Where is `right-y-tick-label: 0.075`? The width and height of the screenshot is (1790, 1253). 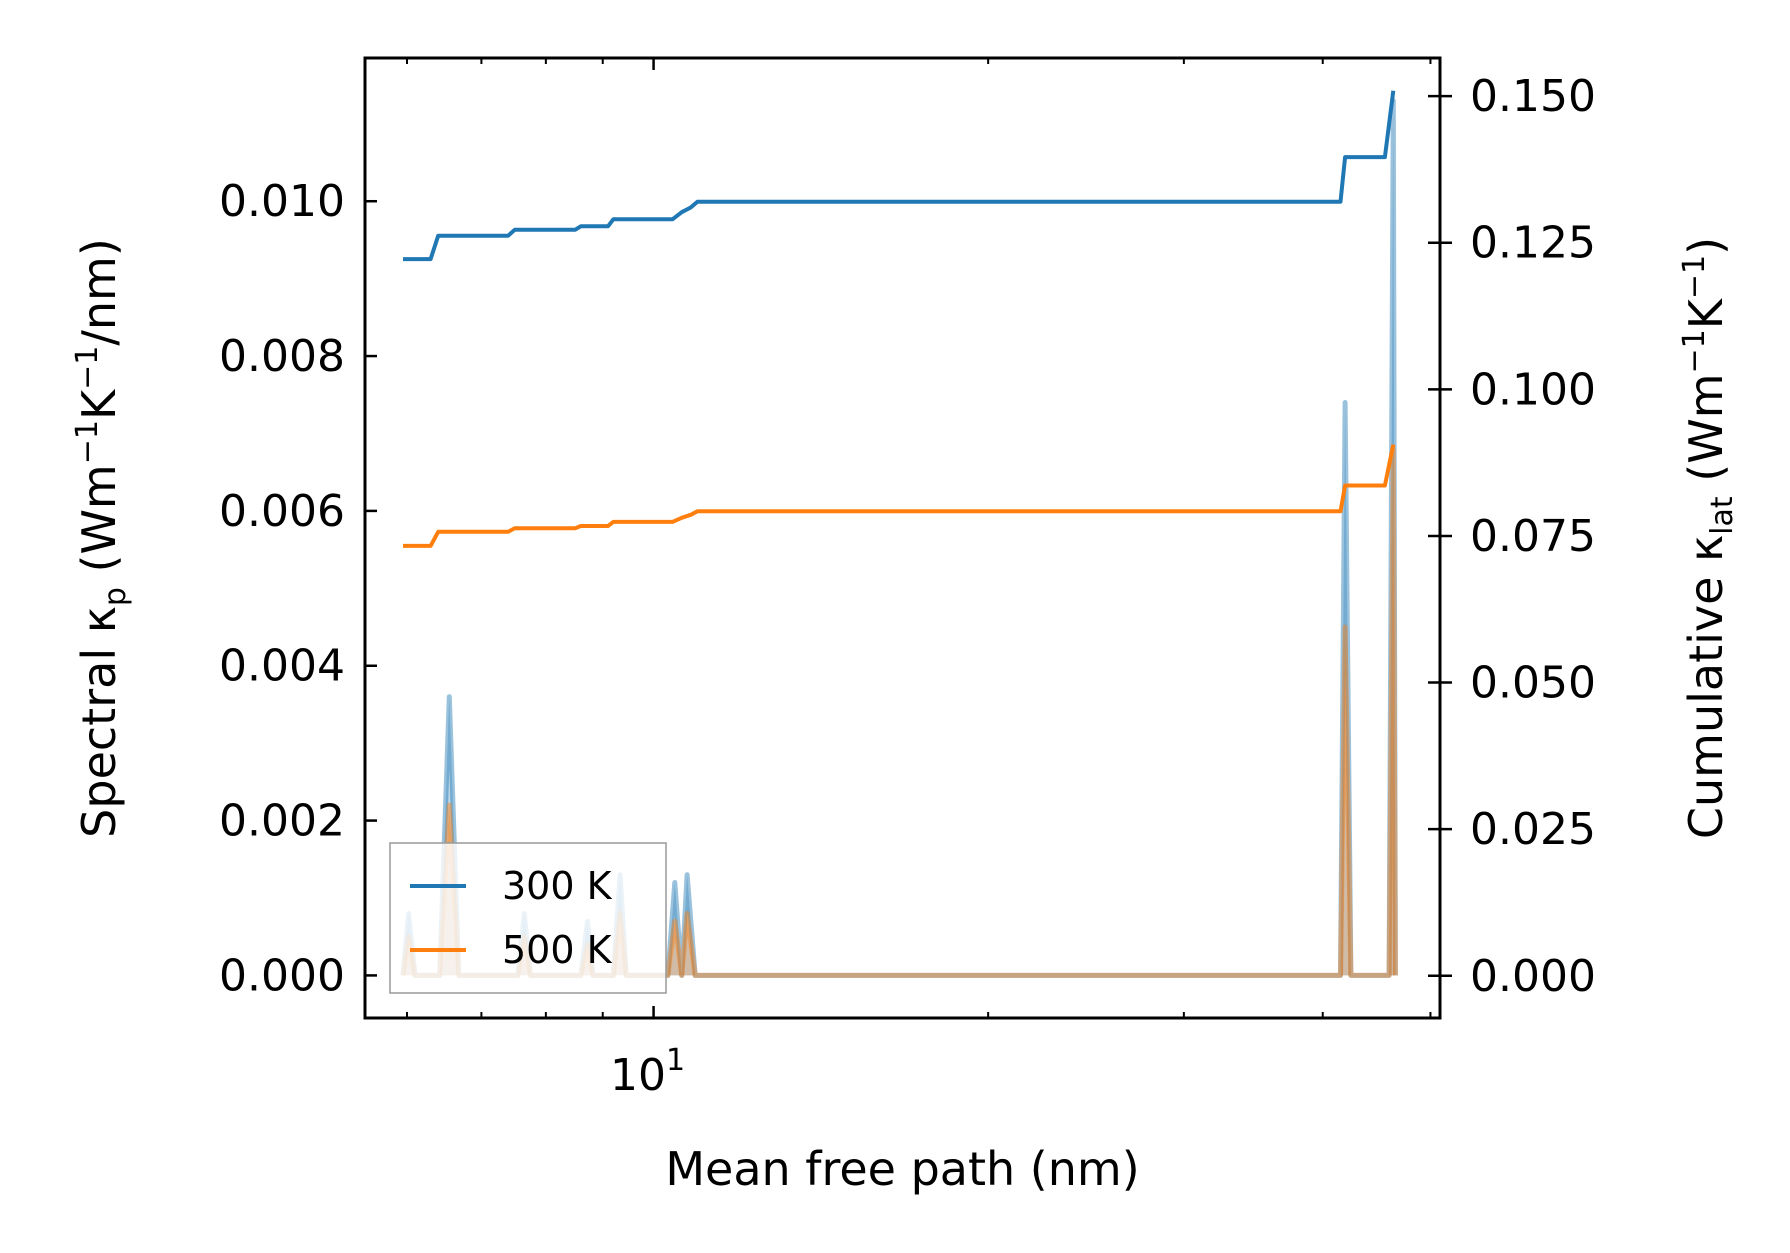
right-y-tick-label: 0.075 is located at coordinates (1533, 536).